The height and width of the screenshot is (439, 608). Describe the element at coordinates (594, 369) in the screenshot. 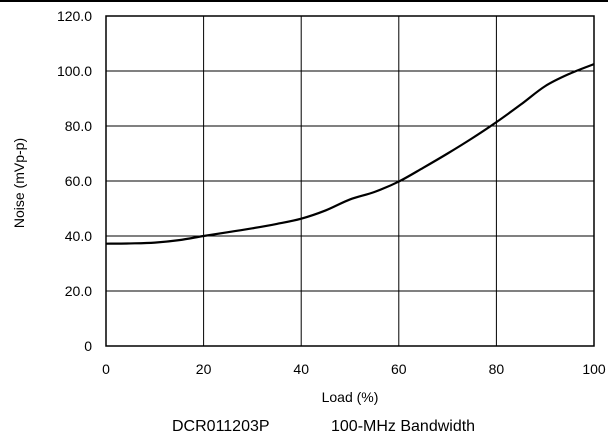

I see `x-tick-label: 100` at that location.